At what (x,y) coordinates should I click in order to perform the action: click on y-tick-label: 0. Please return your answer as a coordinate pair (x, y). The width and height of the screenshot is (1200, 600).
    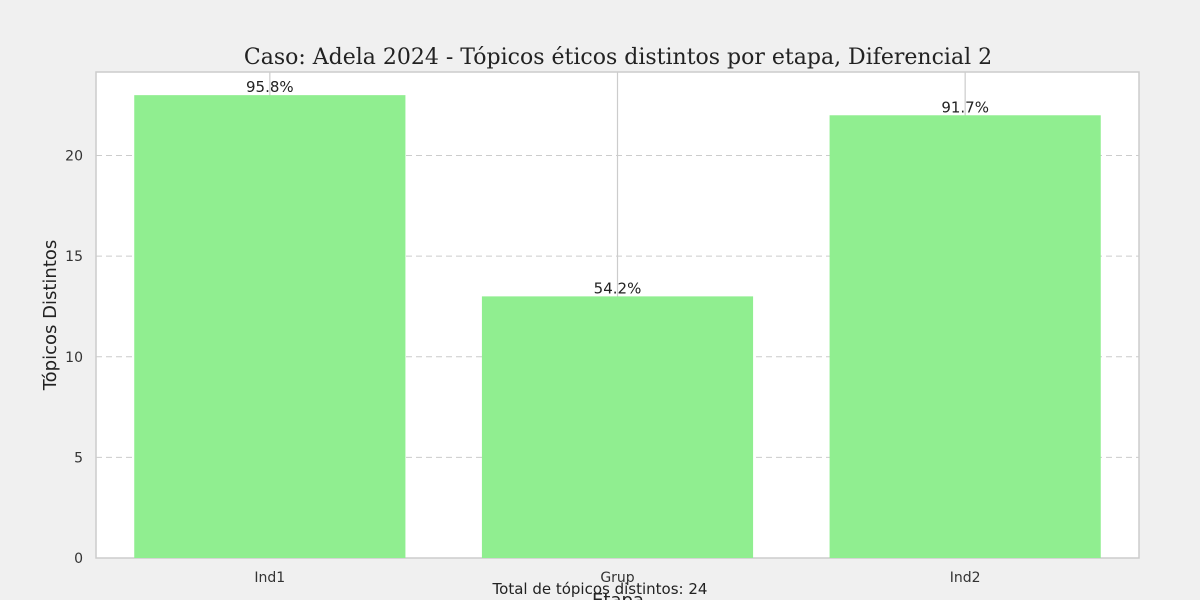
    Looking at the image, I should click on (78, 559).